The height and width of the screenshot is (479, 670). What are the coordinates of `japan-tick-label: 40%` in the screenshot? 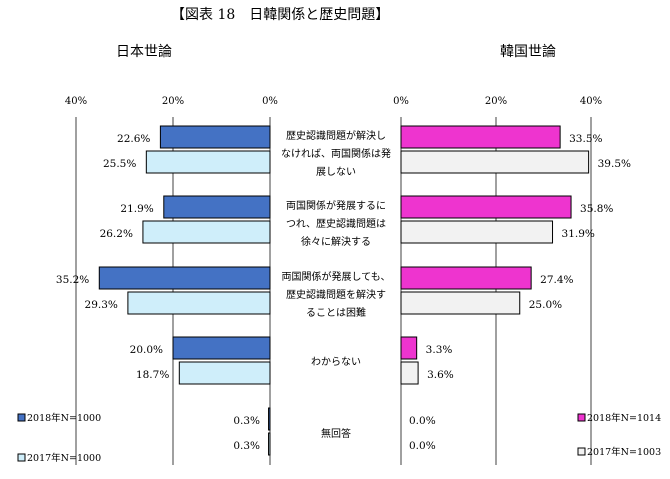 It's located at (76, 101).